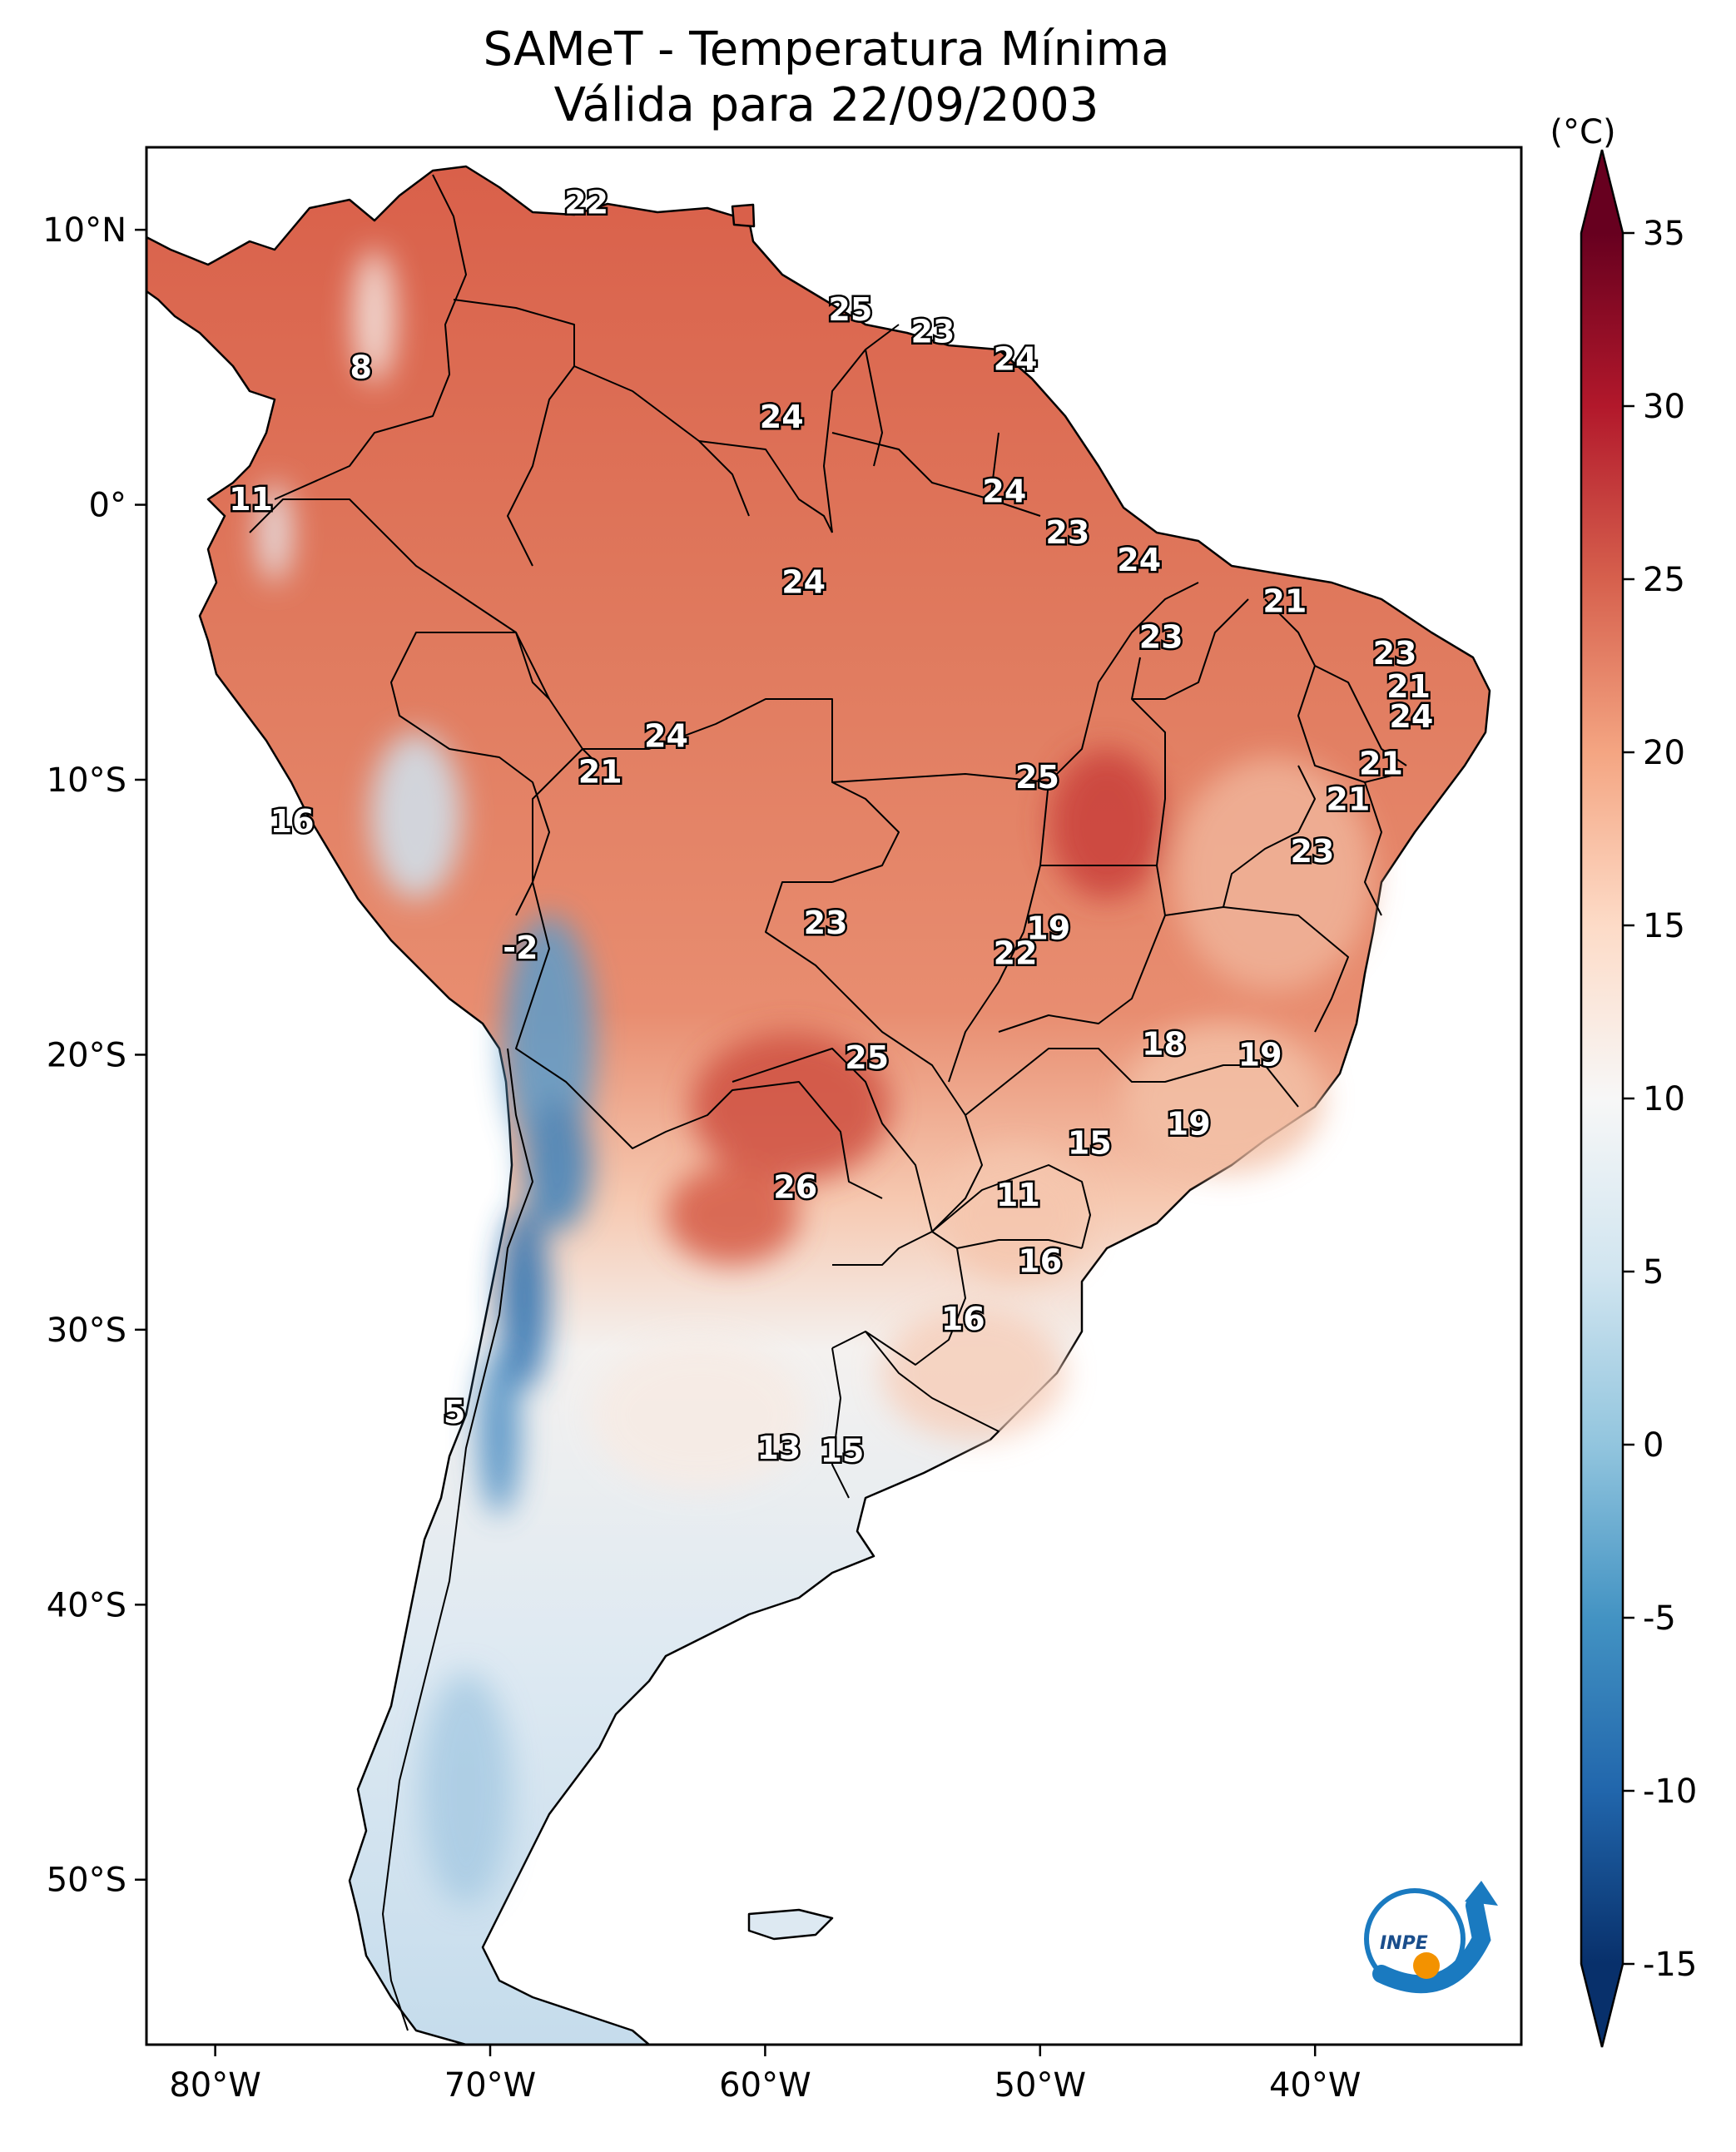 This screenshot has width=1736, height=2152. What do you see at coordinates (1653, 1272) in the screenshot?
I see `colorbar-tick-label: 5` at bounding box center [1653, 1272].